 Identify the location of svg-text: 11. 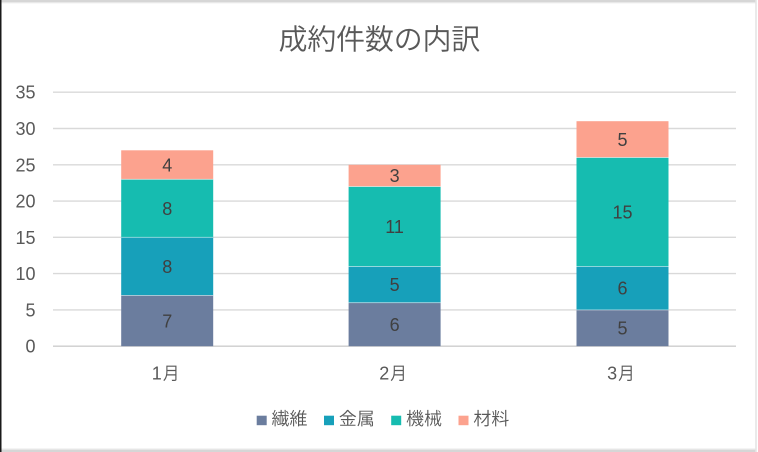
(394, 227).